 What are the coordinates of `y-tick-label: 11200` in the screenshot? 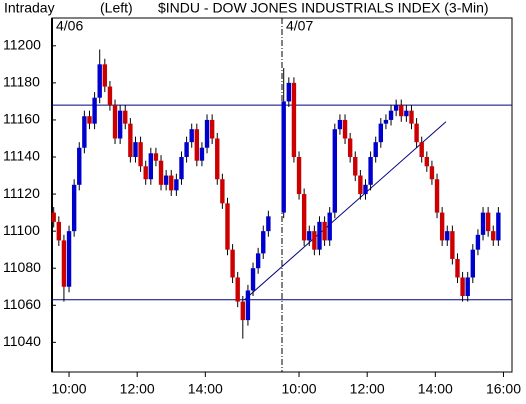 It's located at (22, 45).